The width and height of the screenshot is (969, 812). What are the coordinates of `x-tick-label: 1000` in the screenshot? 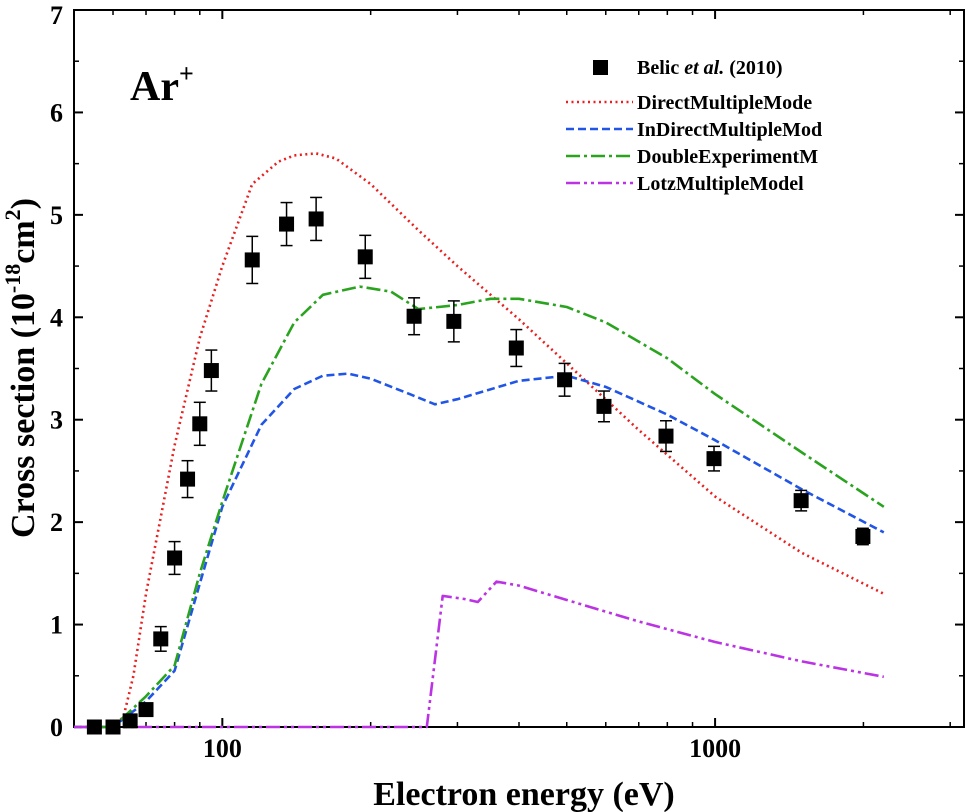 It's located at (715, 748).